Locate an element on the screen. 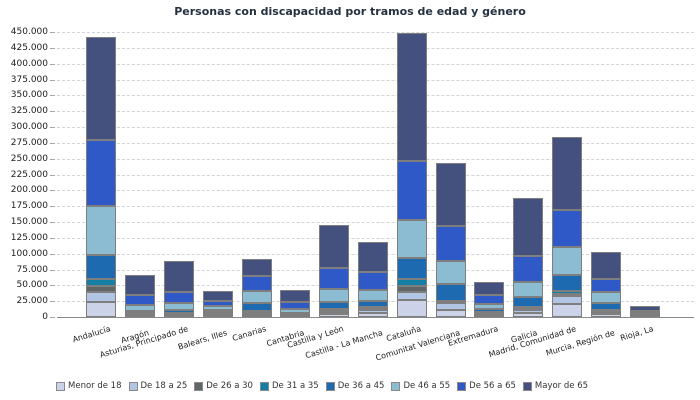 This screenshot has width=700, height=400. x-axis-label: Andalucía is located at coordinates (91, 334).